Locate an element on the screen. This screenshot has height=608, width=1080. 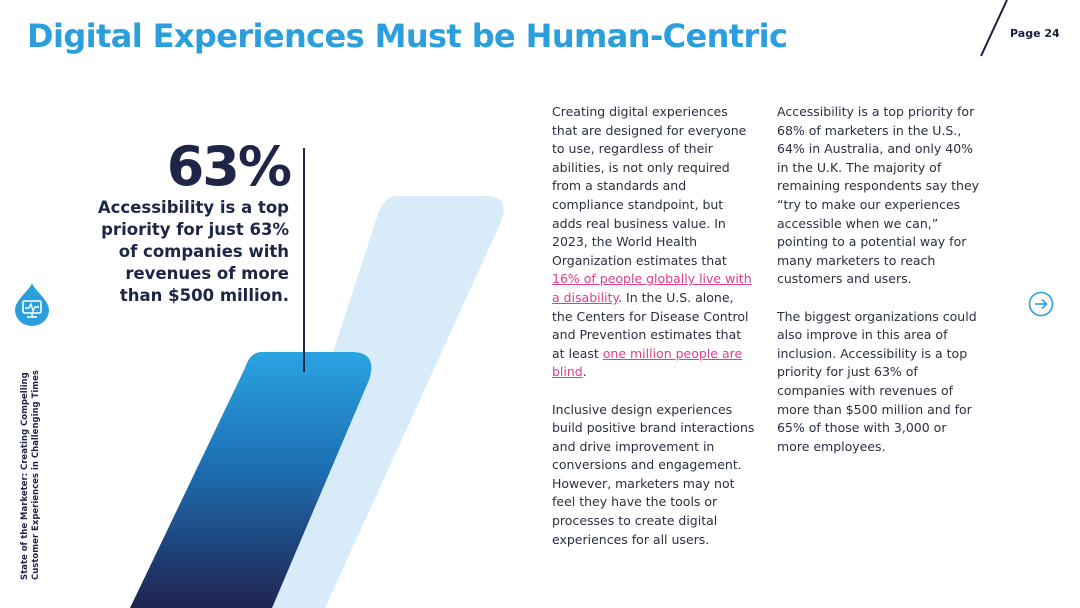
page-number: Page 24 is located at coordinates (1035, 33).